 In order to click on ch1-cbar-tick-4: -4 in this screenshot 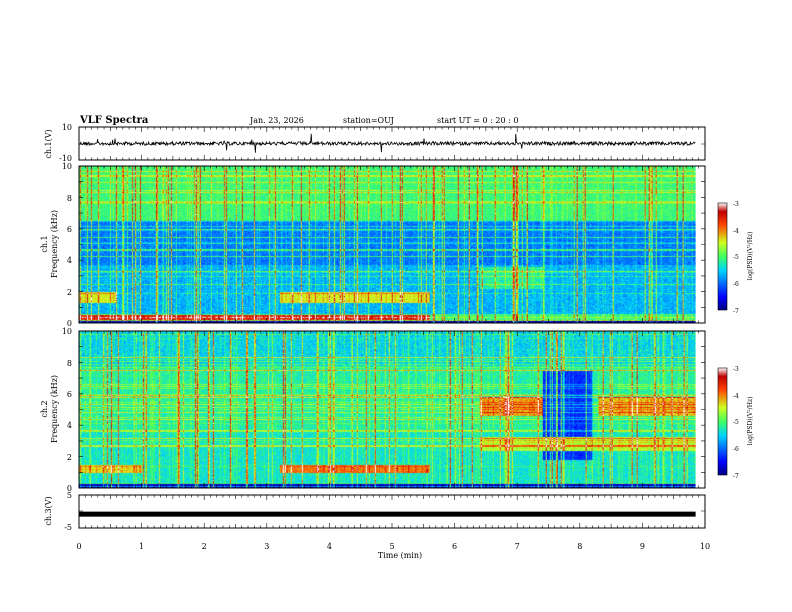, I will do `click(736, 231)`.